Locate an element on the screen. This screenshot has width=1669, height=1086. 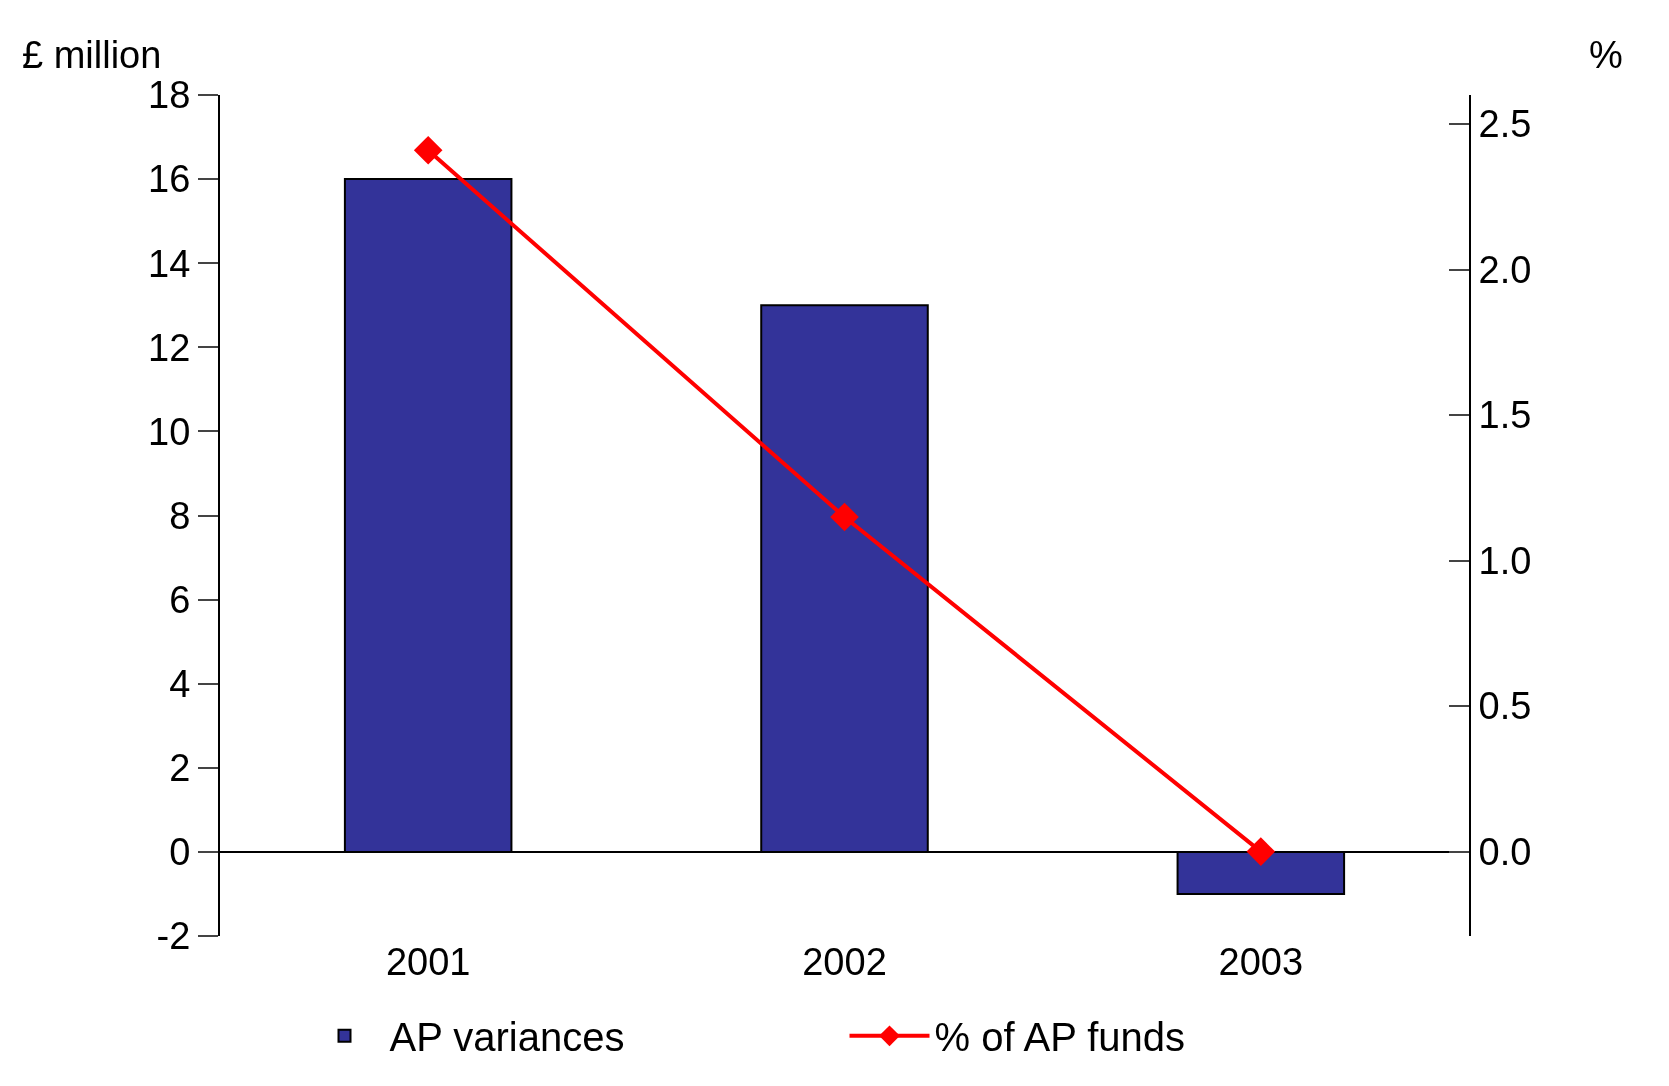
legend-label: % of AP funds is located at coordinates (1060, 1037).